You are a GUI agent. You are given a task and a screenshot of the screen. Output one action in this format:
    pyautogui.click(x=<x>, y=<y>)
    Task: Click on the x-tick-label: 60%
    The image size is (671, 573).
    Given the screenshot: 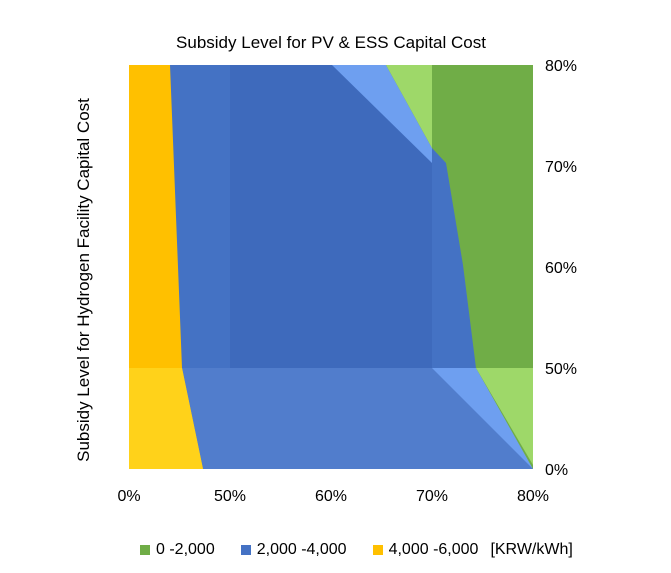 What is the action you would take?
    pyautogui.click(x=331, y=496)
    